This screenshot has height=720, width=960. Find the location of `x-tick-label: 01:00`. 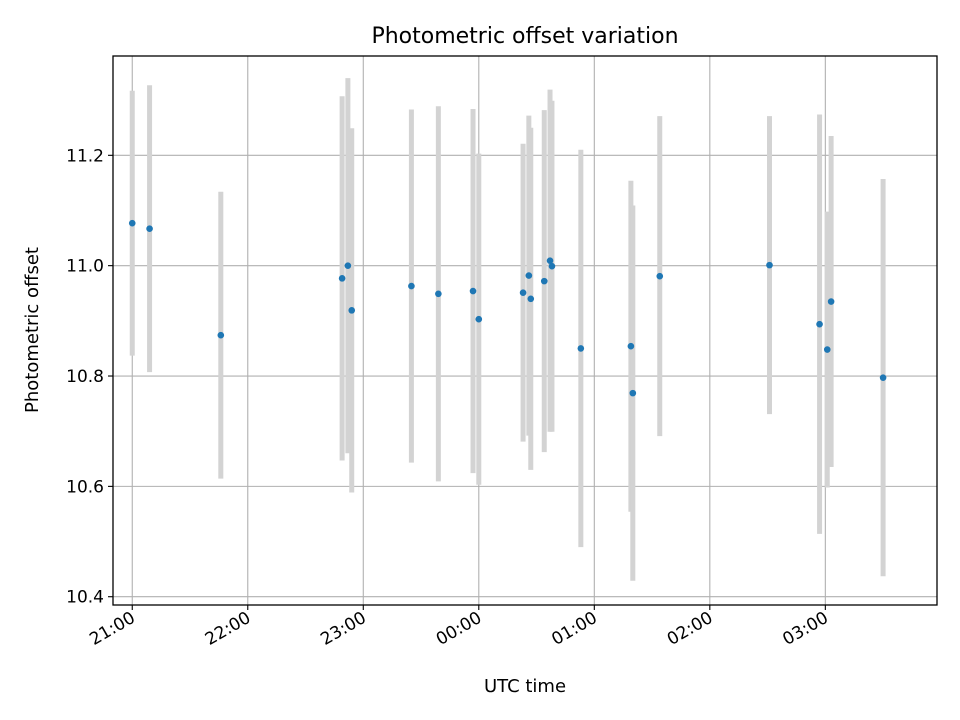

x-tick-label: 01:00 is located at coordinates (574, 629).